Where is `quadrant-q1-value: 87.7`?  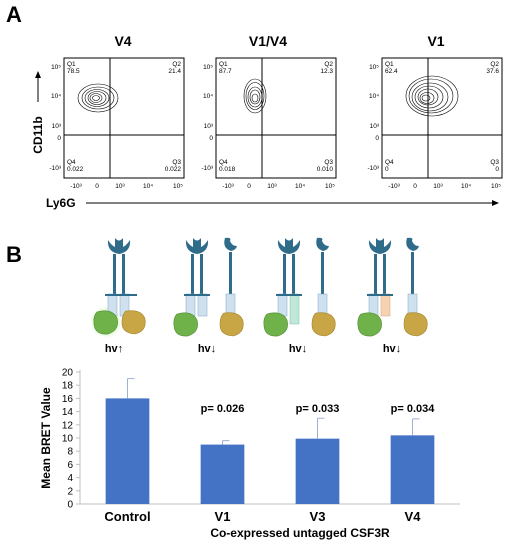
quadrant-q1-value: 87.7 is located at coordinates (225, 71).